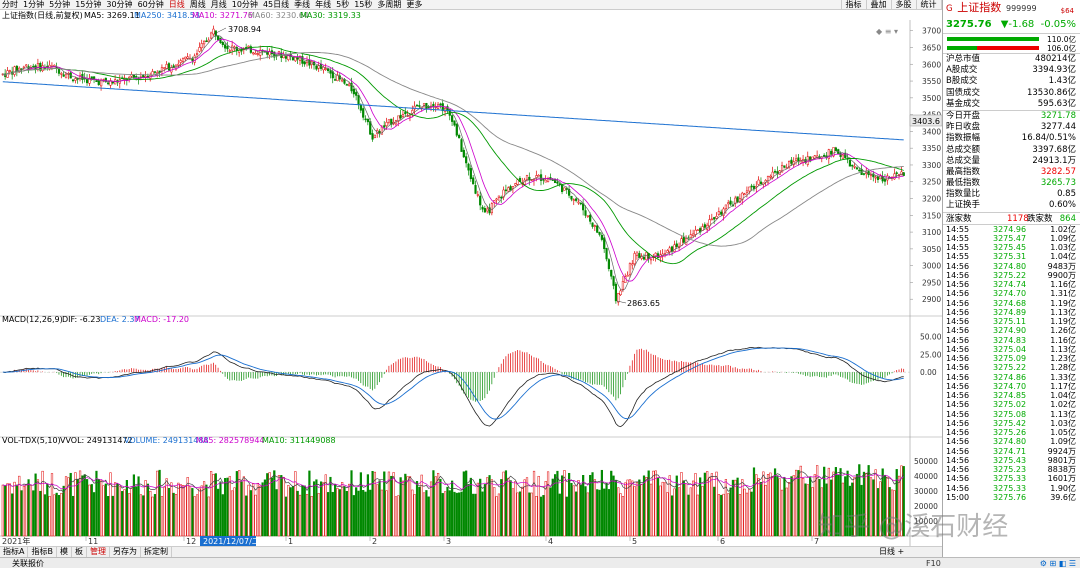 The width and height of the screenshot is (1080, 568). Describe the element at coordinates (1011, 194) in the screenshot. I see `stat-row: 指数量比 0.85` at that location.